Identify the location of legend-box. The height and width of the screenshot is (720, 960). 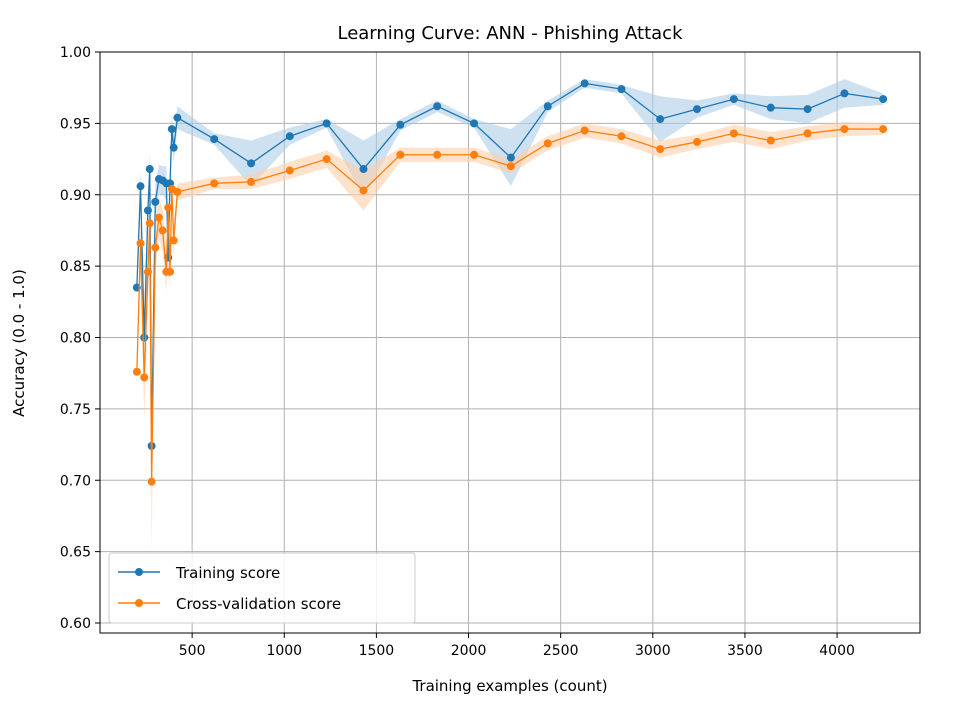
(262, 588).